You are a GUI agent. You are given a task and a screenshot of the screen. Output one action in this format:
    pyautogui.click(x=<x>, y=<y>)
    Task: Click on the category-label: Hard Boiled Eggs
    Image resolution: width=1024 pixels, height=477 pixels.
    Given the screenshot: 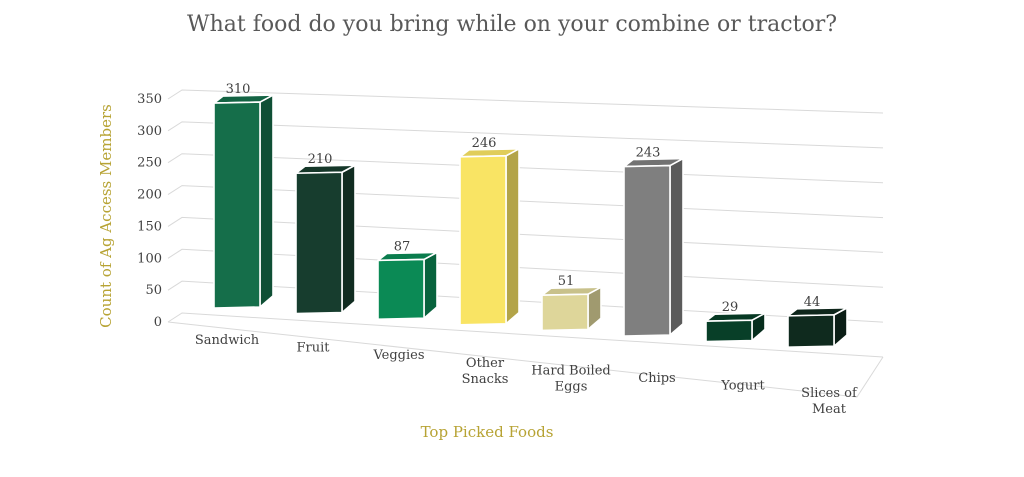 What is the action you would take?
    pyautogui.click(x=570, y=378)
    